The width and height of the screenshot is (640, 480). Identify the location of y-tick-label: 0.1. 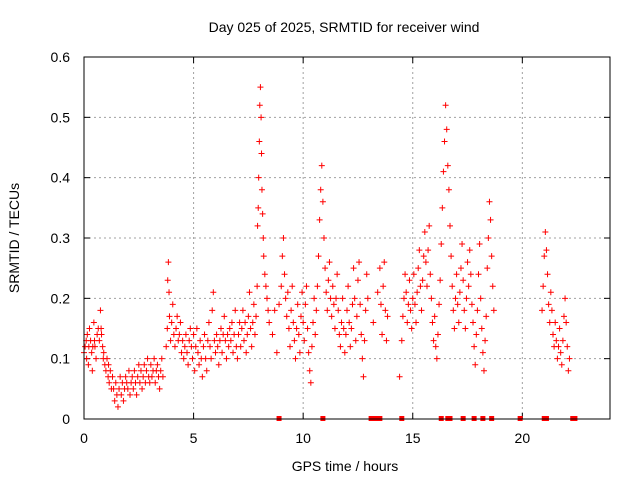
(61, 359).